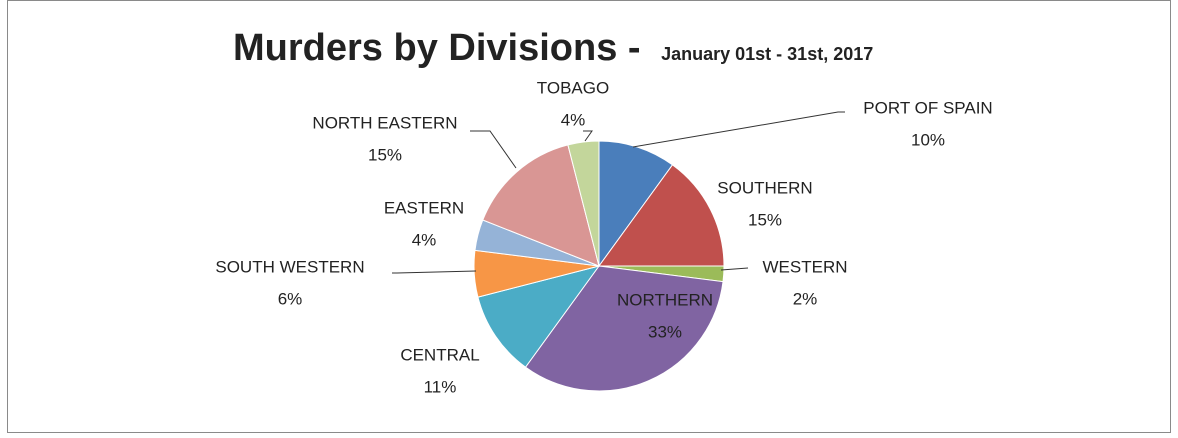 The height and width of the screenshot is (438, 1178). I want to click on slice-name: WESTERN, so click(805, 266).